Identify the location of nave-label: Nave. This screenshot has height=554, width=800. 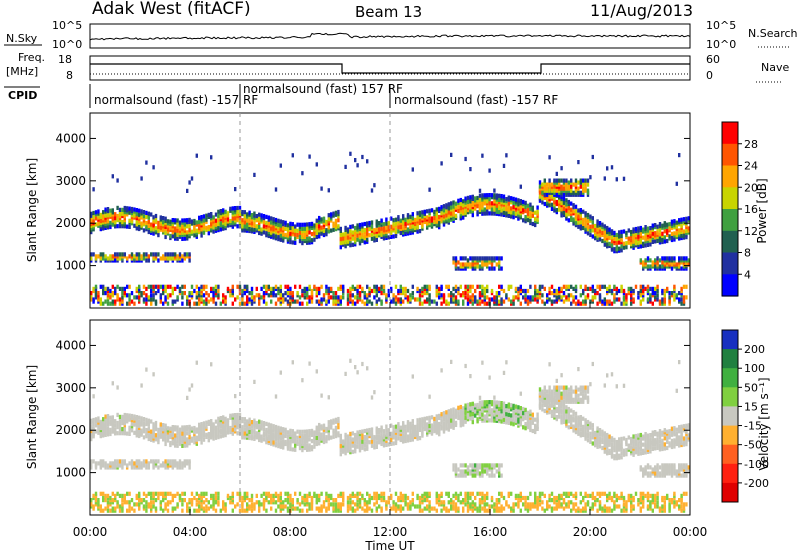
(775, 67).